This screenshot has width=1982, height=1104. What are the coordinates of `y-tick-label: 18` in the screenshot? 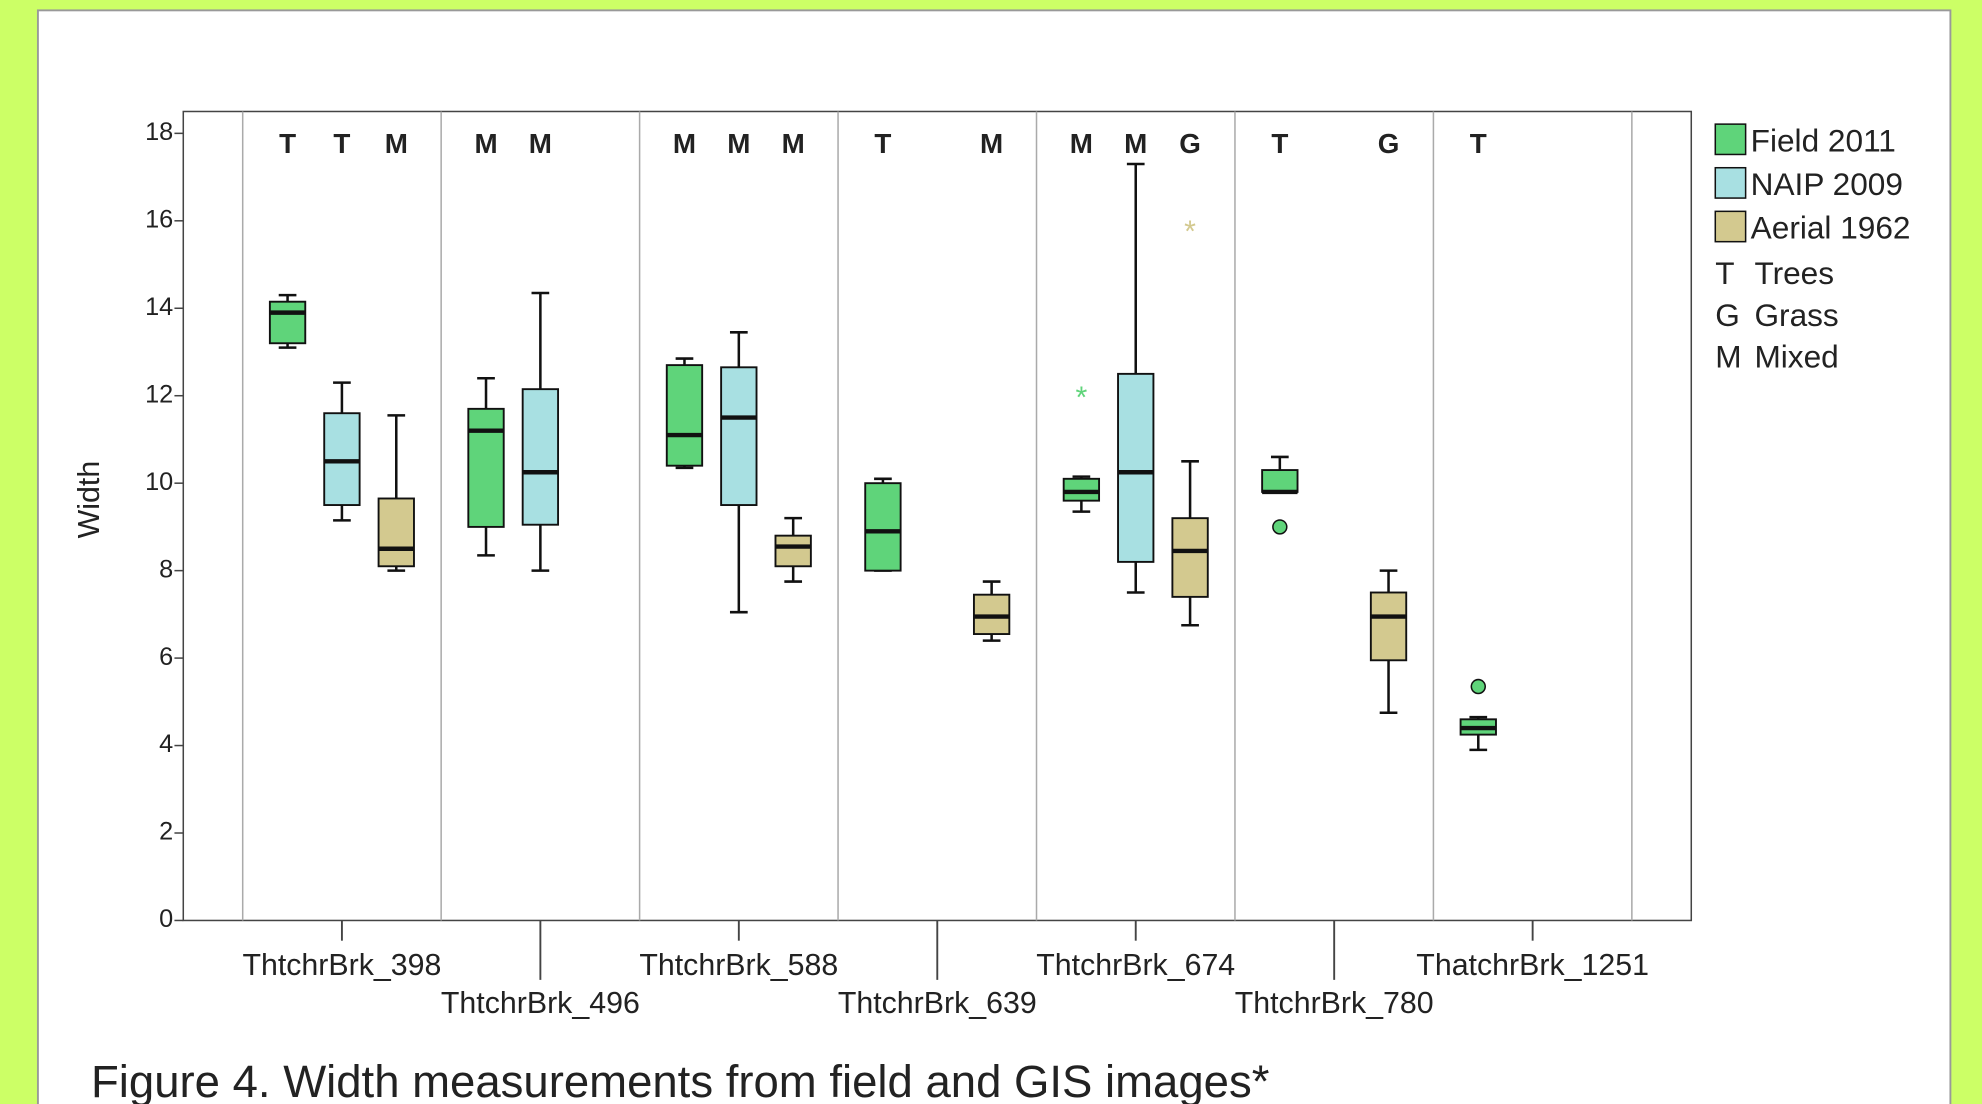 It's located at (159, 132).